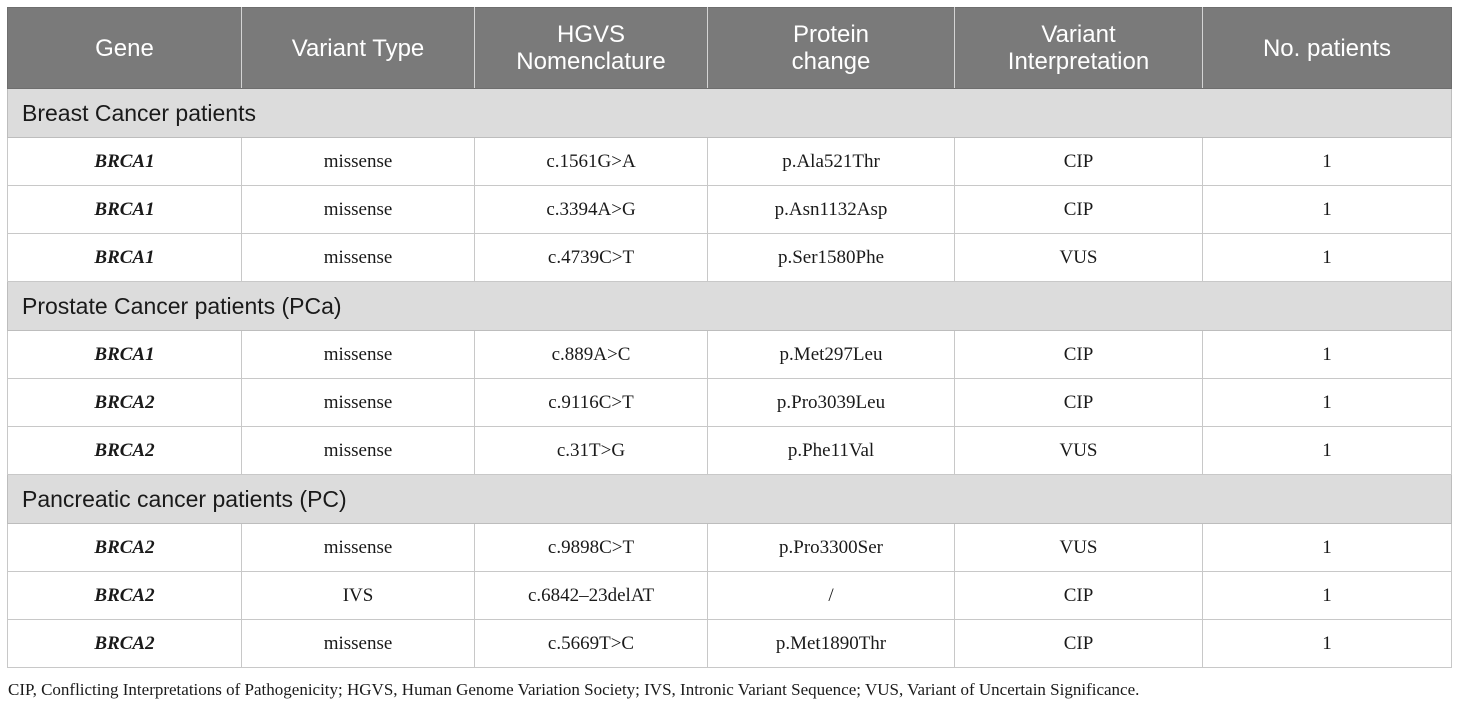 The image size is (1460, 709). I want to click on cell-protein-change: p.Ser1580Phe, so click(831, 257).